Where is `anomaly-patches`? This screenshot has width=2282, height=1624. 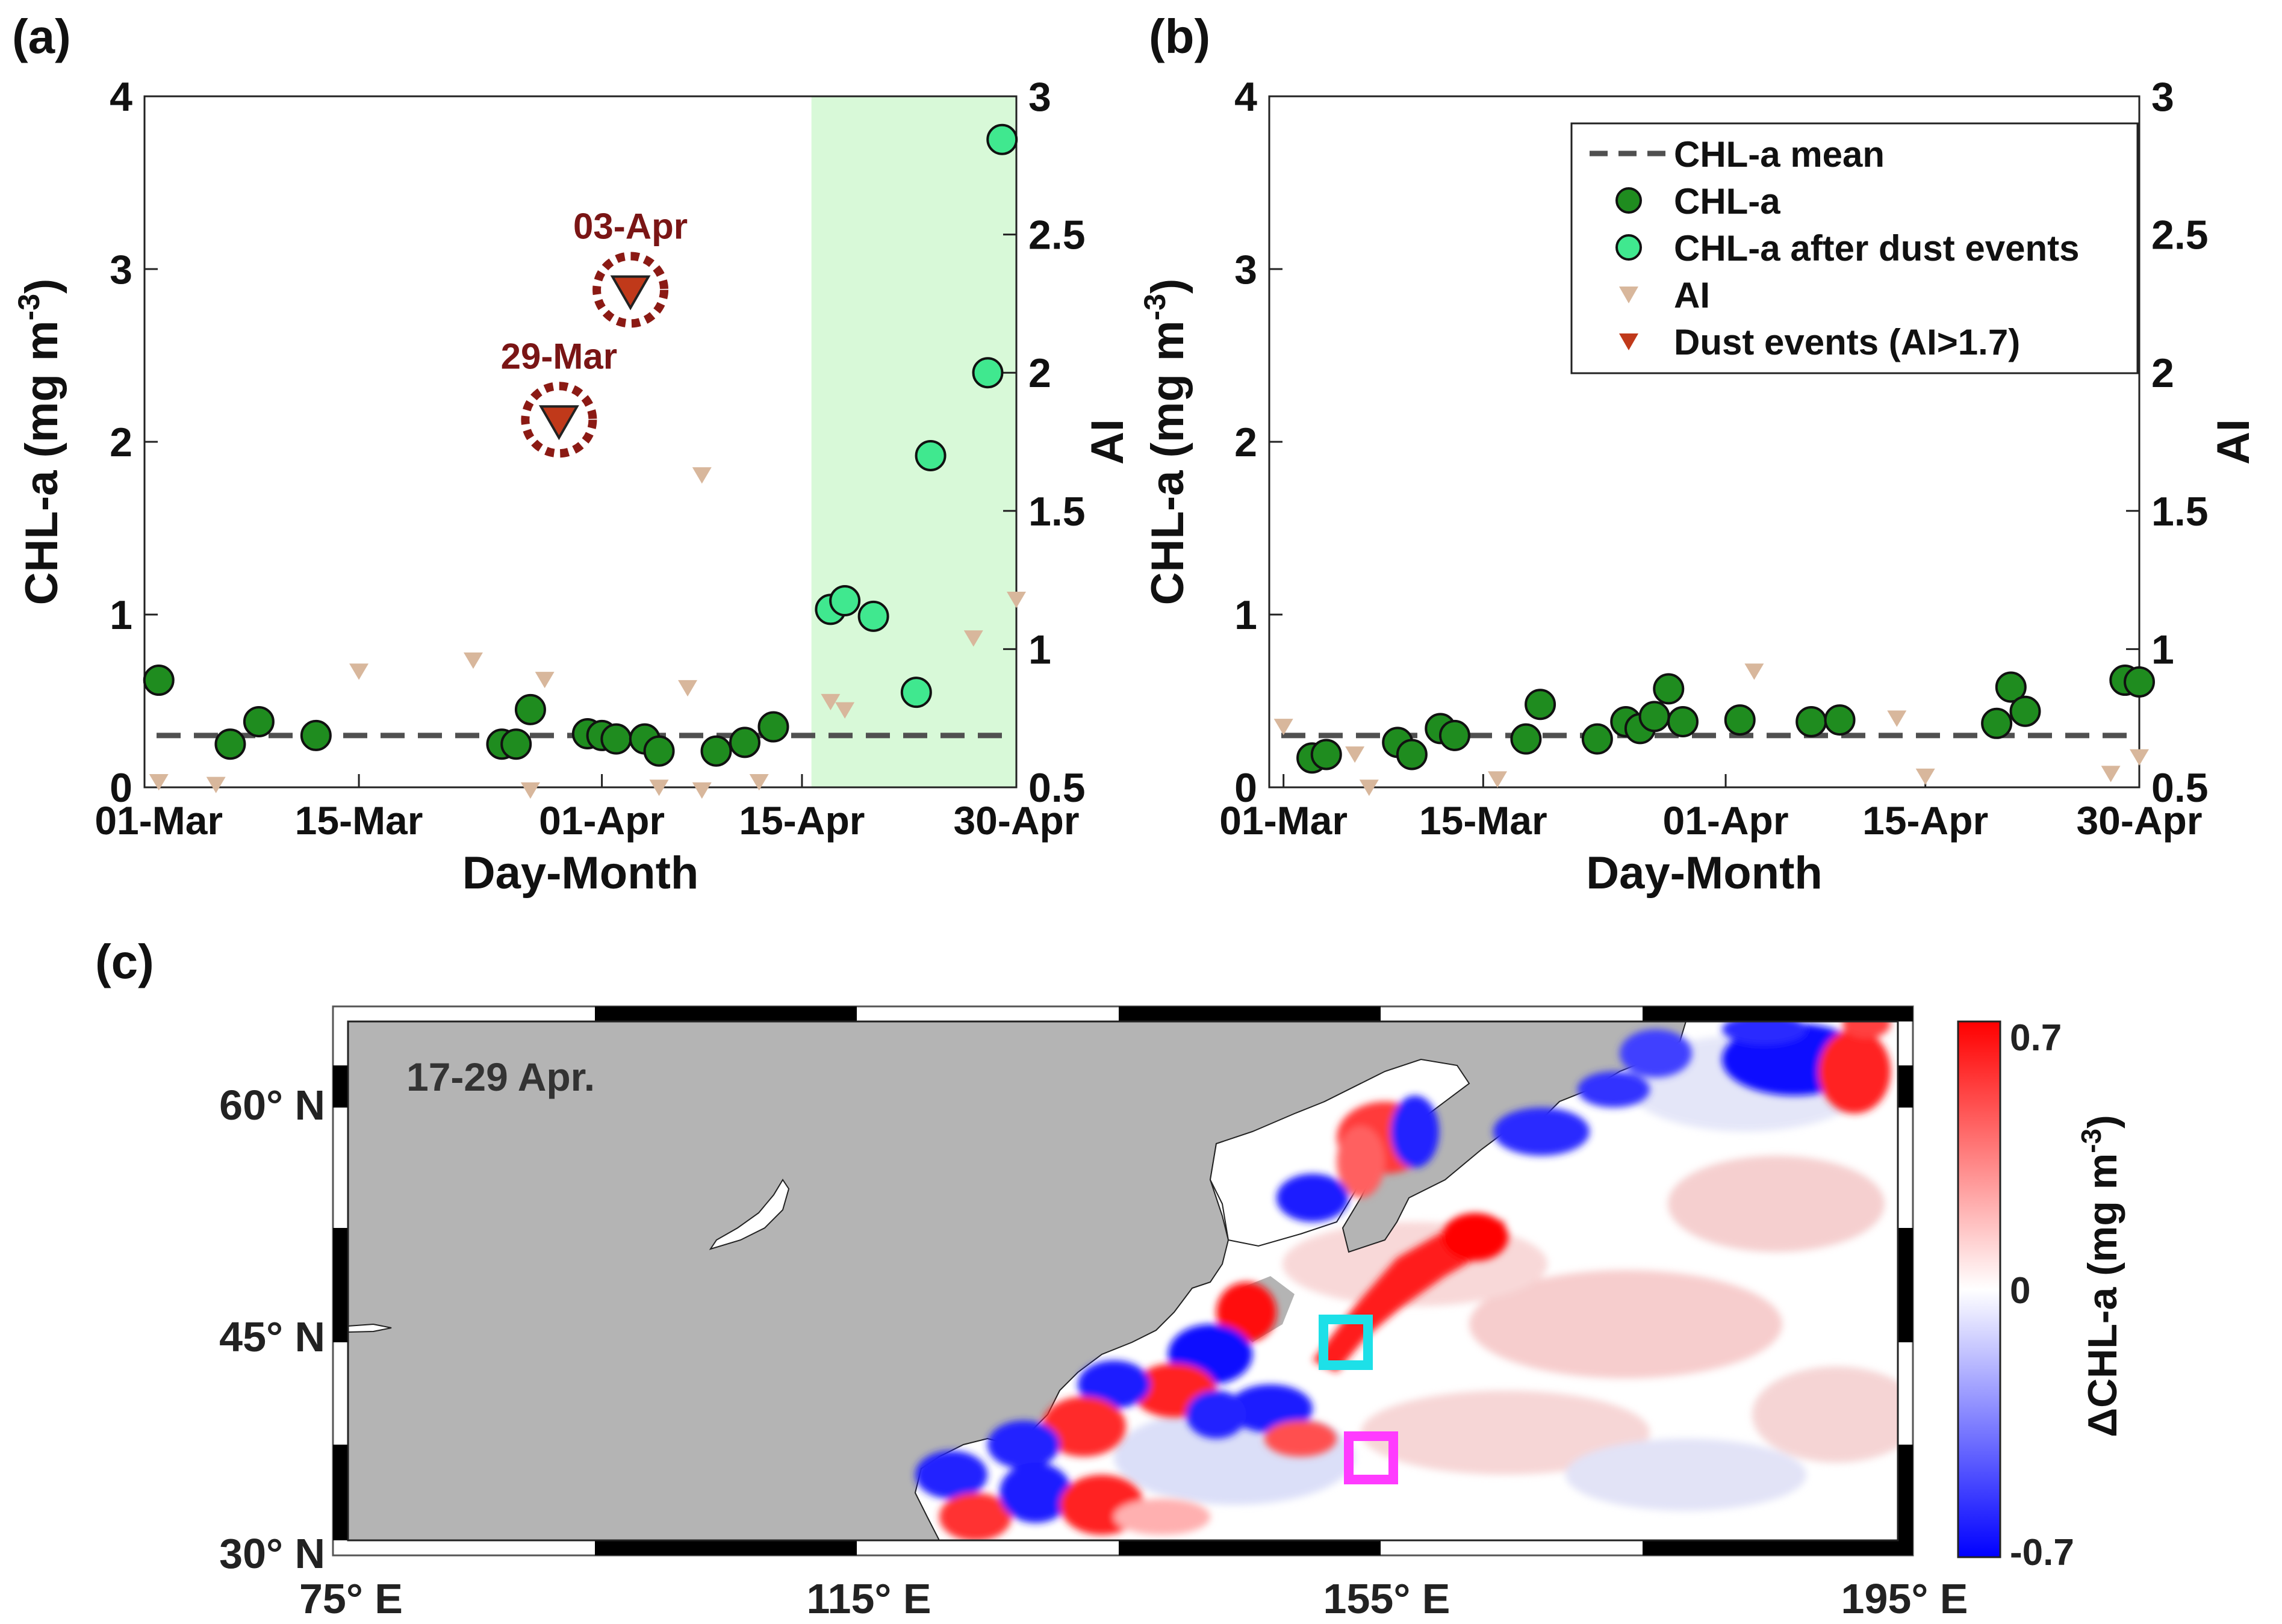 anomaly-patches is located at coordinates (1403, 1280).